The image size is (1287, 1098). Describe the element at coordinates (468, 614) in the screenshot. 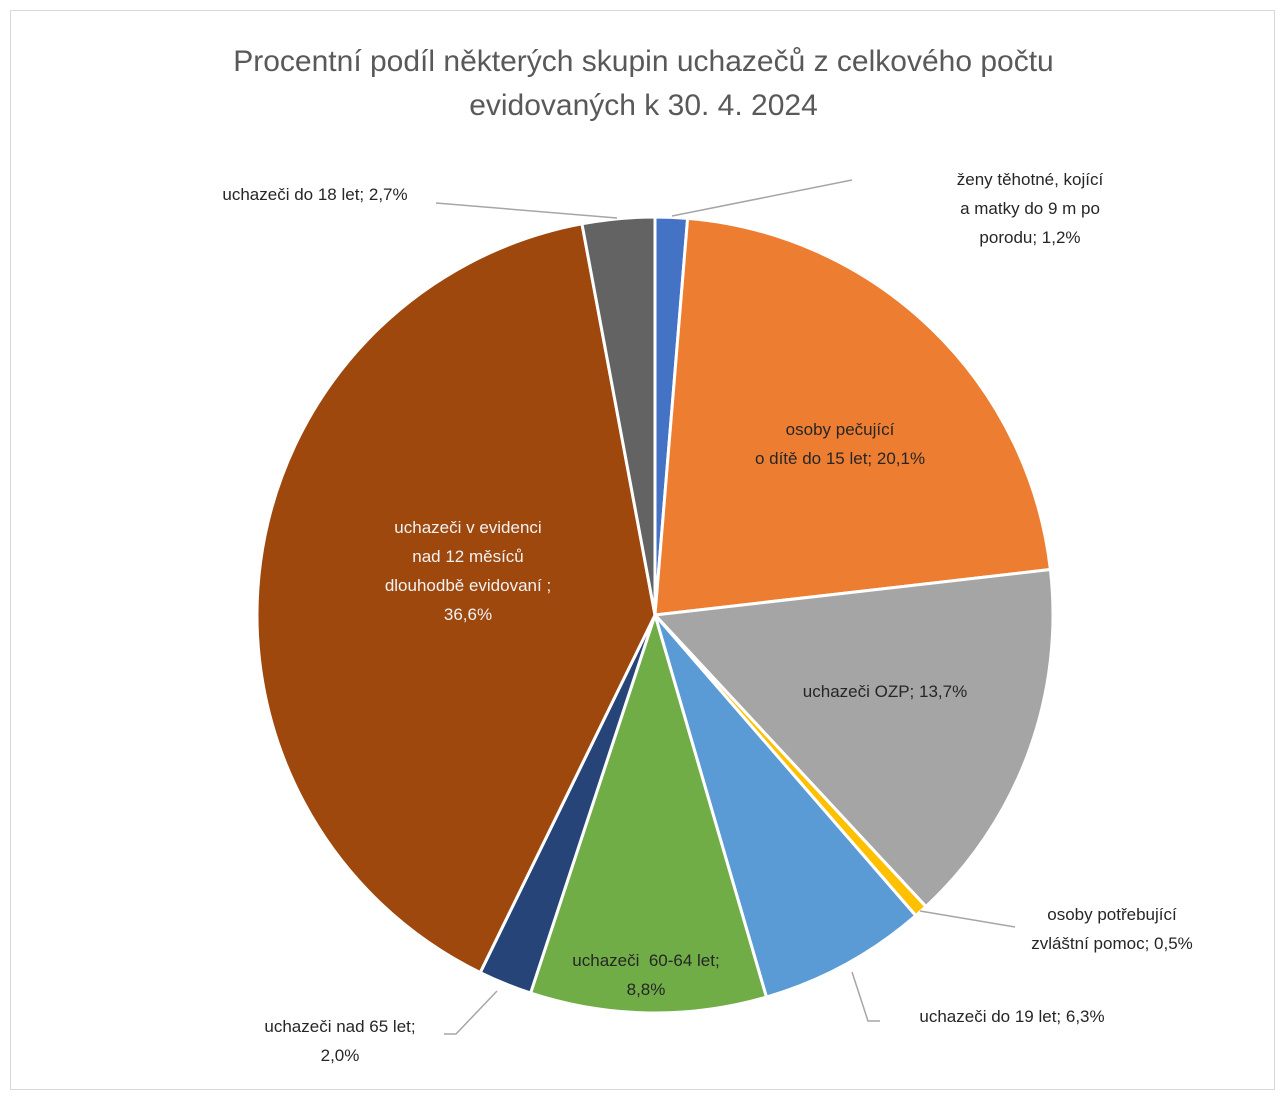

I see `data-label-line: 36,6%` at that location.